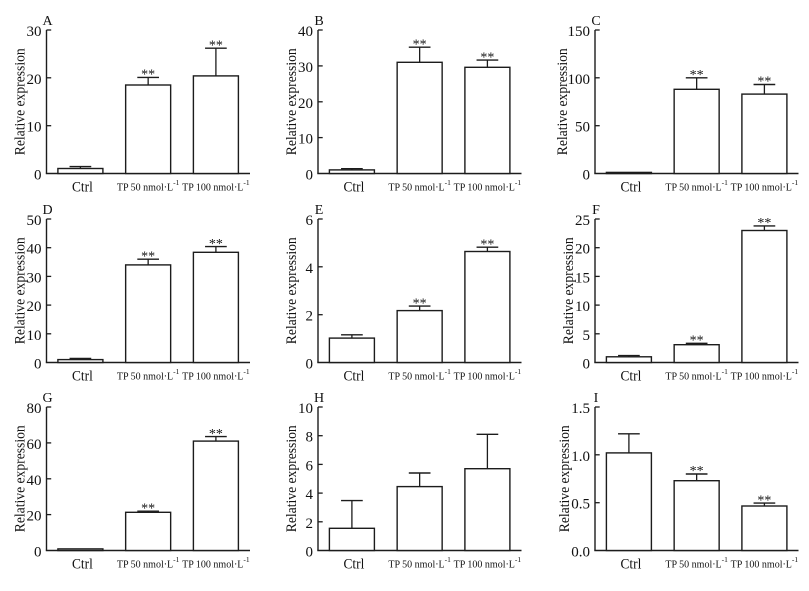 The image size is (809, 591). Describe the element at coordinates (47, 210) in the screenshot. I see `svg-text: D` at that location.